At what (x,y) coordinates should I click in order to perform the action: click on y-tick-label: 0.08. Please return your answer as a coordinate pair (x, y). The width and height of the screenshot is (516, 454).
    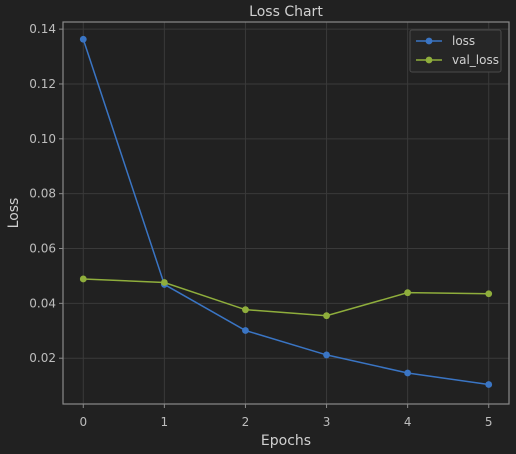
    Looking at the image, I should click on (42, 194).